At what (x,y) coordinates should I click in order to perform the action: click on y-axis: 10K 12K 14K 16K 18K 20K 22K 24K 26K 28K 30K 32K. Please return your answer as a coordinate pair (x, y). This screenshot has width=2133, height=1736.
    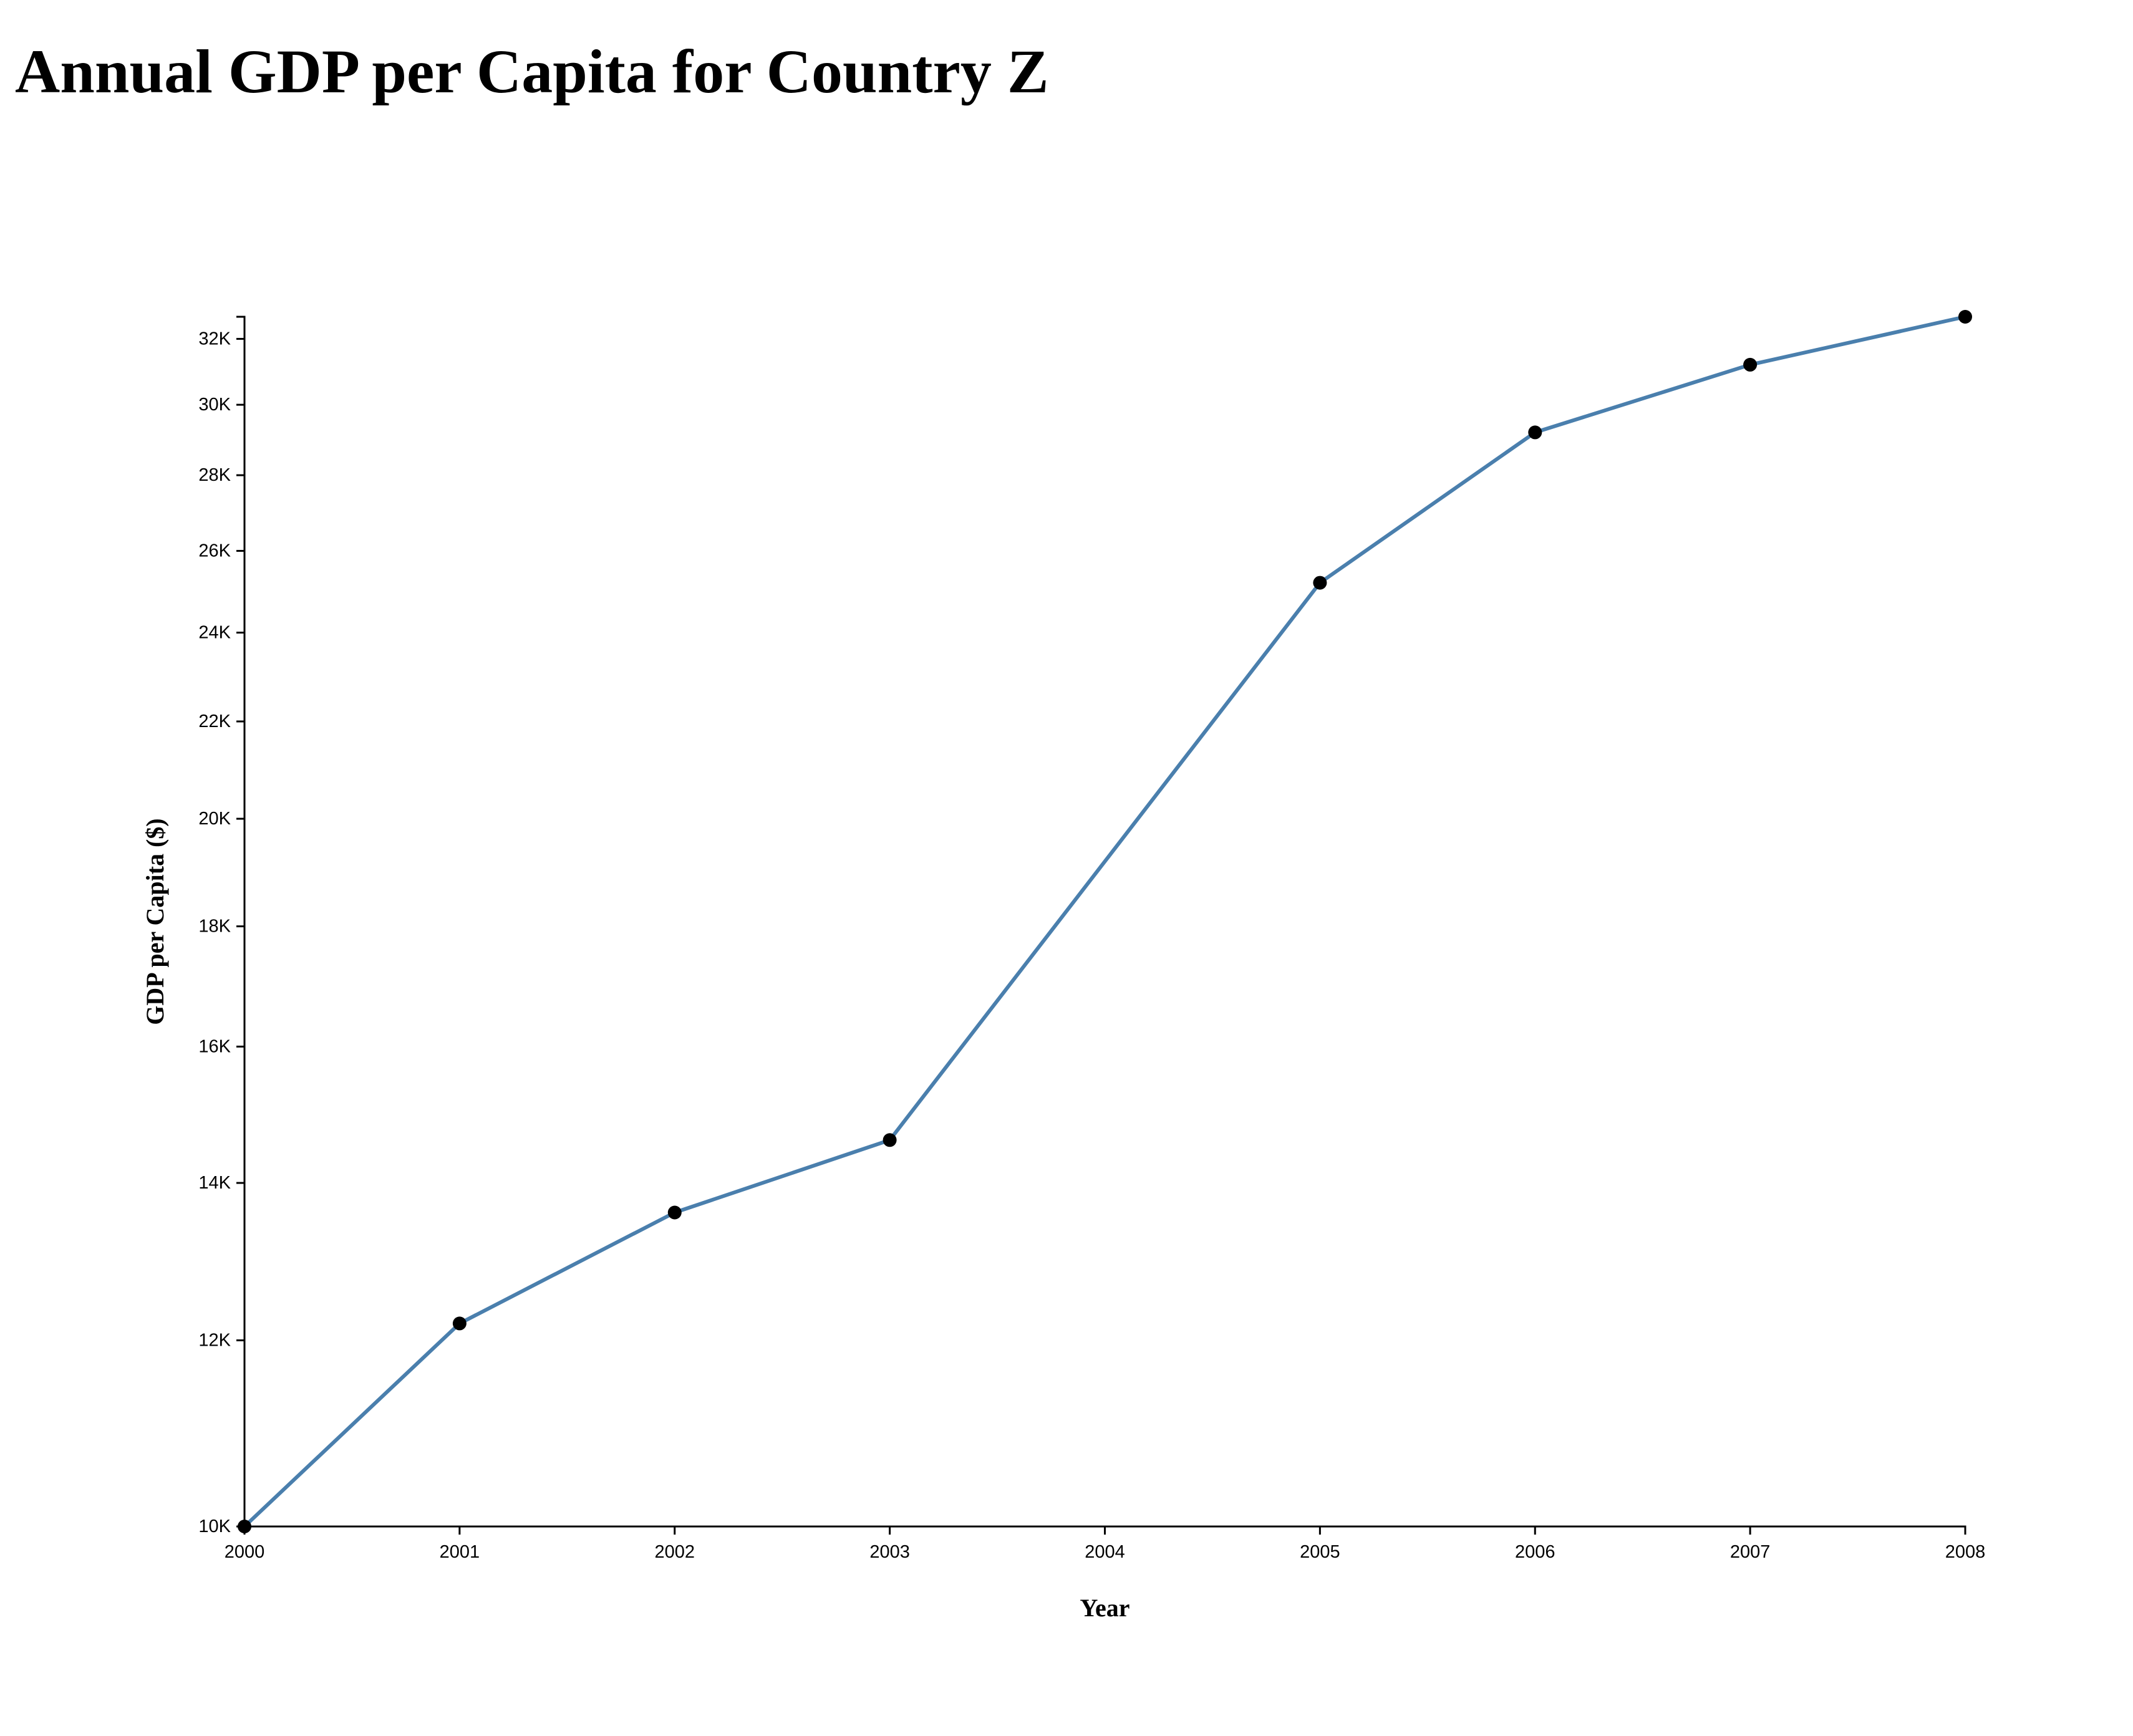
    Looking at the image, I should click on (222, 926).